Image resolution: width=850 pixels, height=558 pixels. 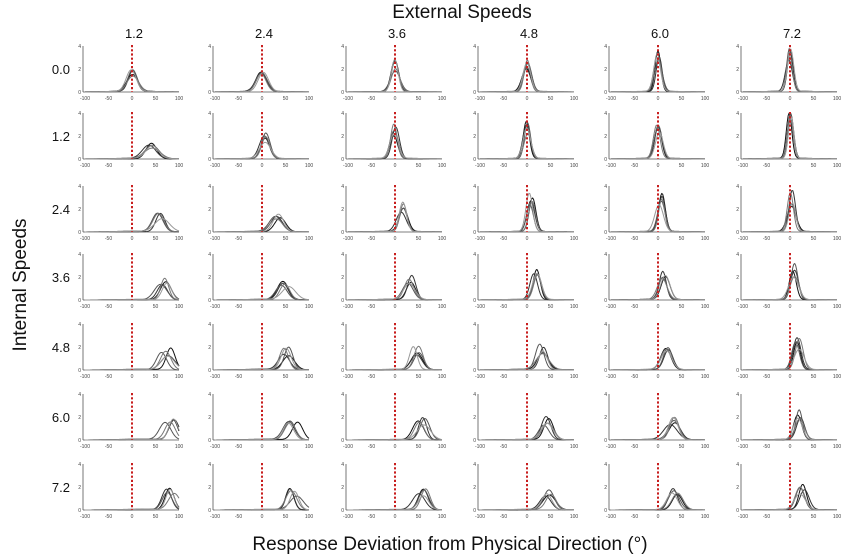 What do you see at coordinates (525, 281) in the screenshot?
I see `panel-r3-c3: 0 2 4 -100 -50 0 50 100` at bounding box center [525, 281].